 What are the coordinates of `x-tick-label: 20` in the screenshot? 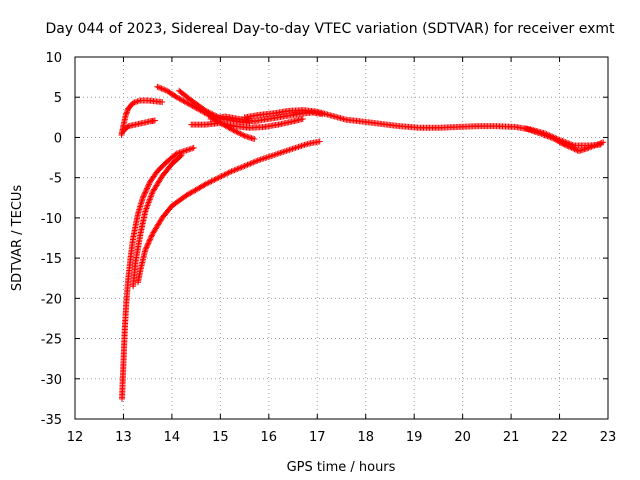 It's located at (462, 437).